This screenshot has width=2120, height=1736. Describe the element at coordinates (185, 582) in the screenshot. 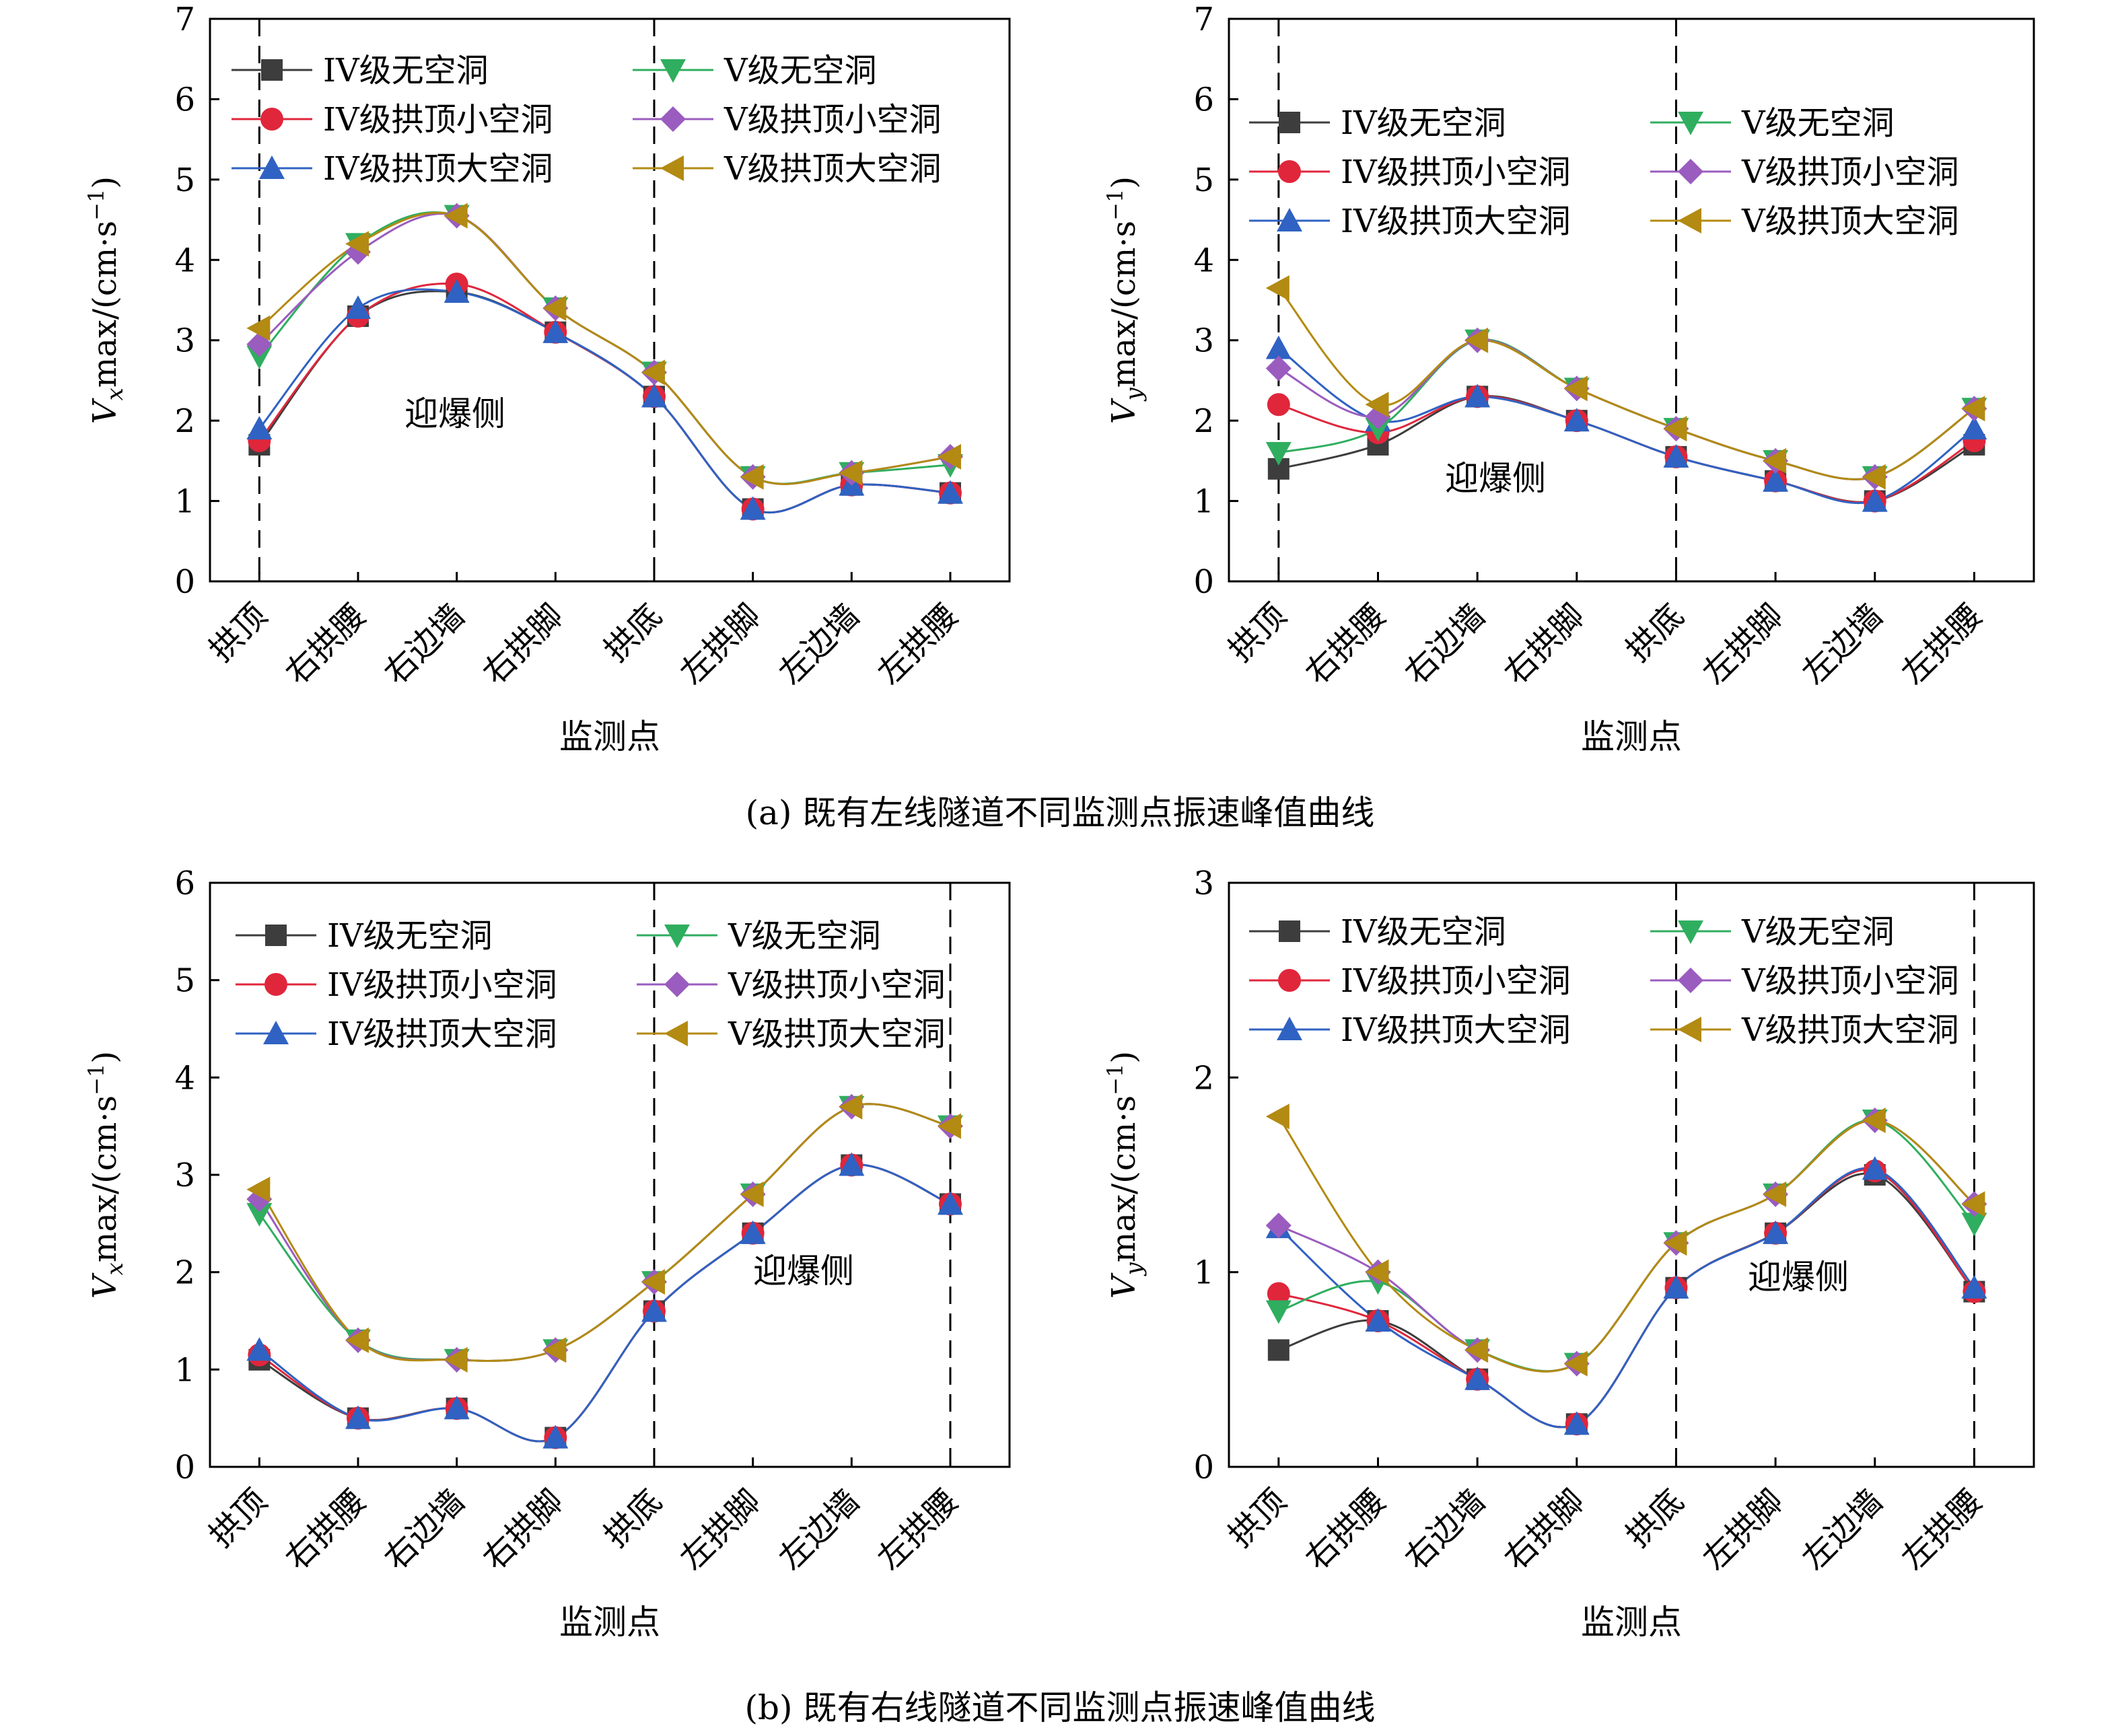

I see `y-tick-label: 0` at that location.